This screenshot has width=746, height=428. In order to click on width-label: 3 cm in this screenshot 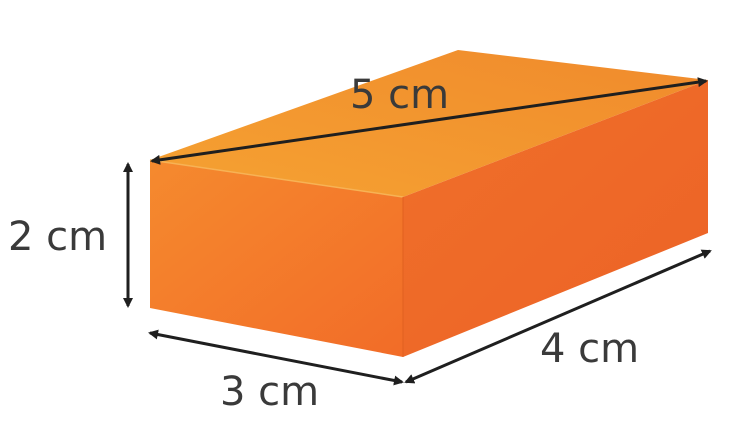, I will do `click(269, 392)`.